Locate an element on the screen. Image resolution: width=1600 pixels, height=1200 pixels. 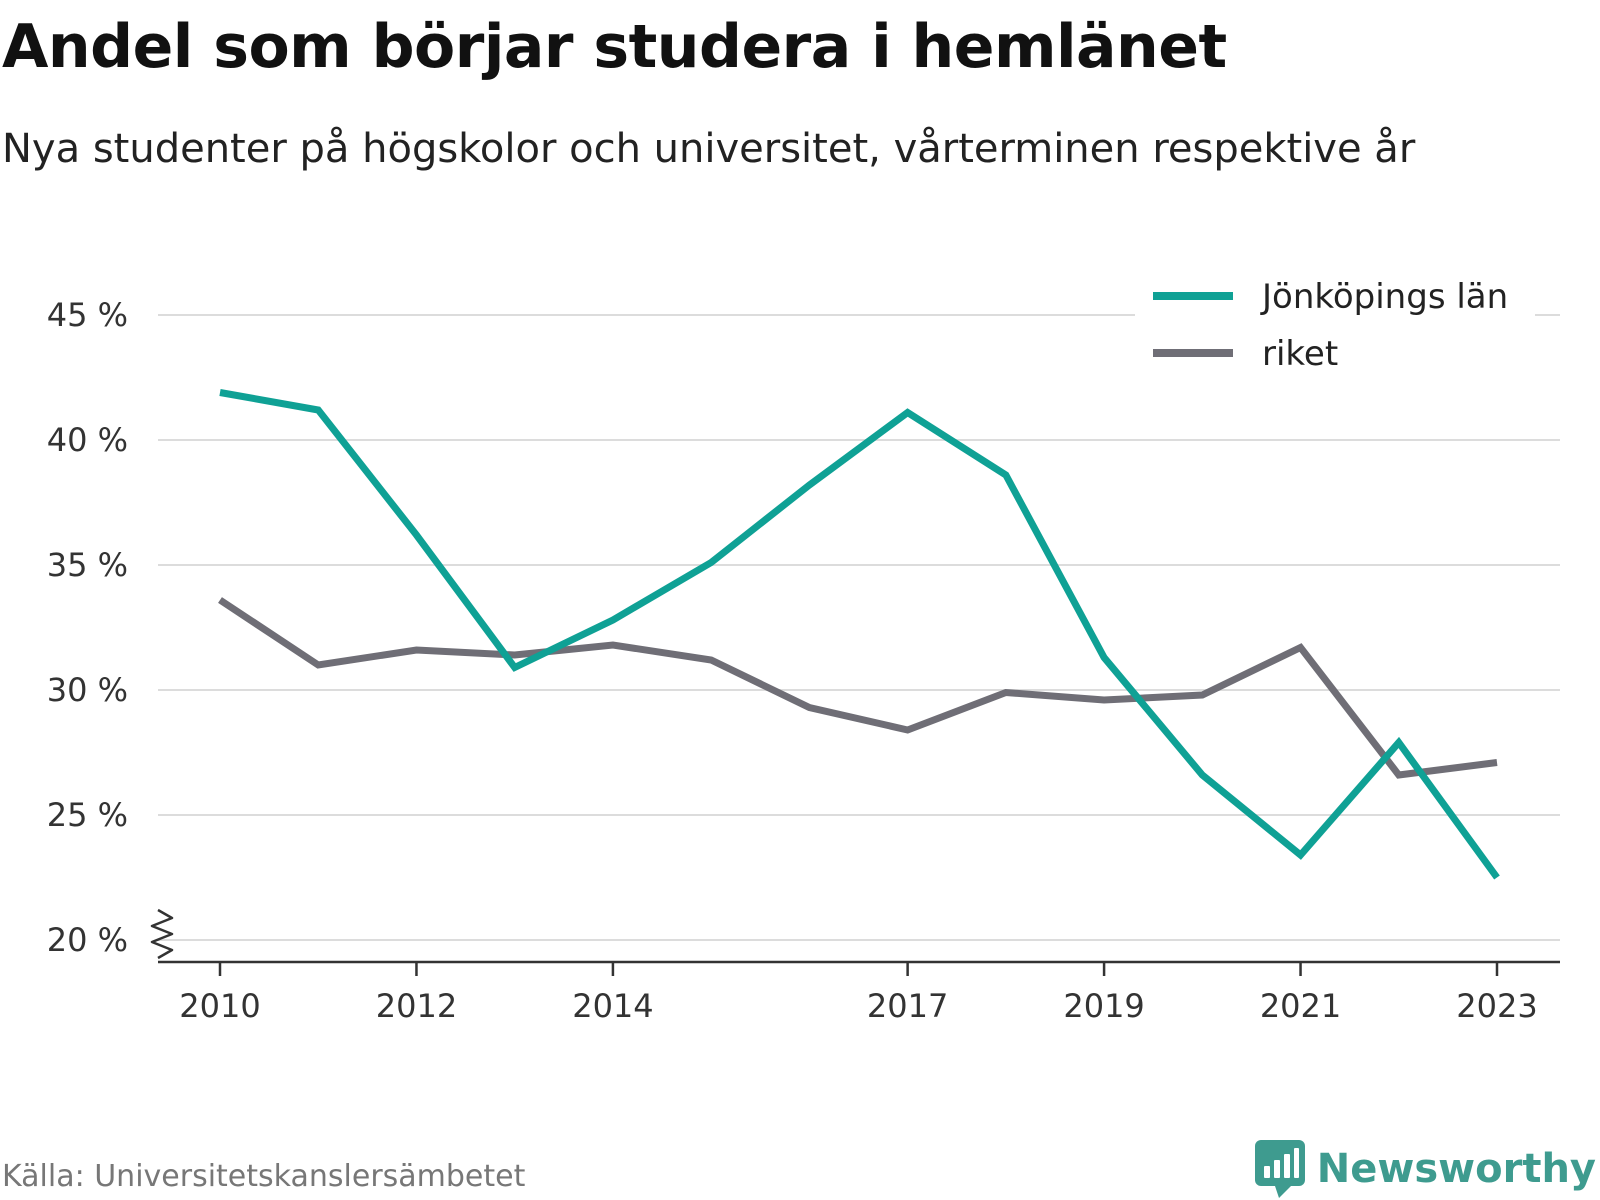
x-tick-label: 2019 is located at coordinates (1103, 1006).